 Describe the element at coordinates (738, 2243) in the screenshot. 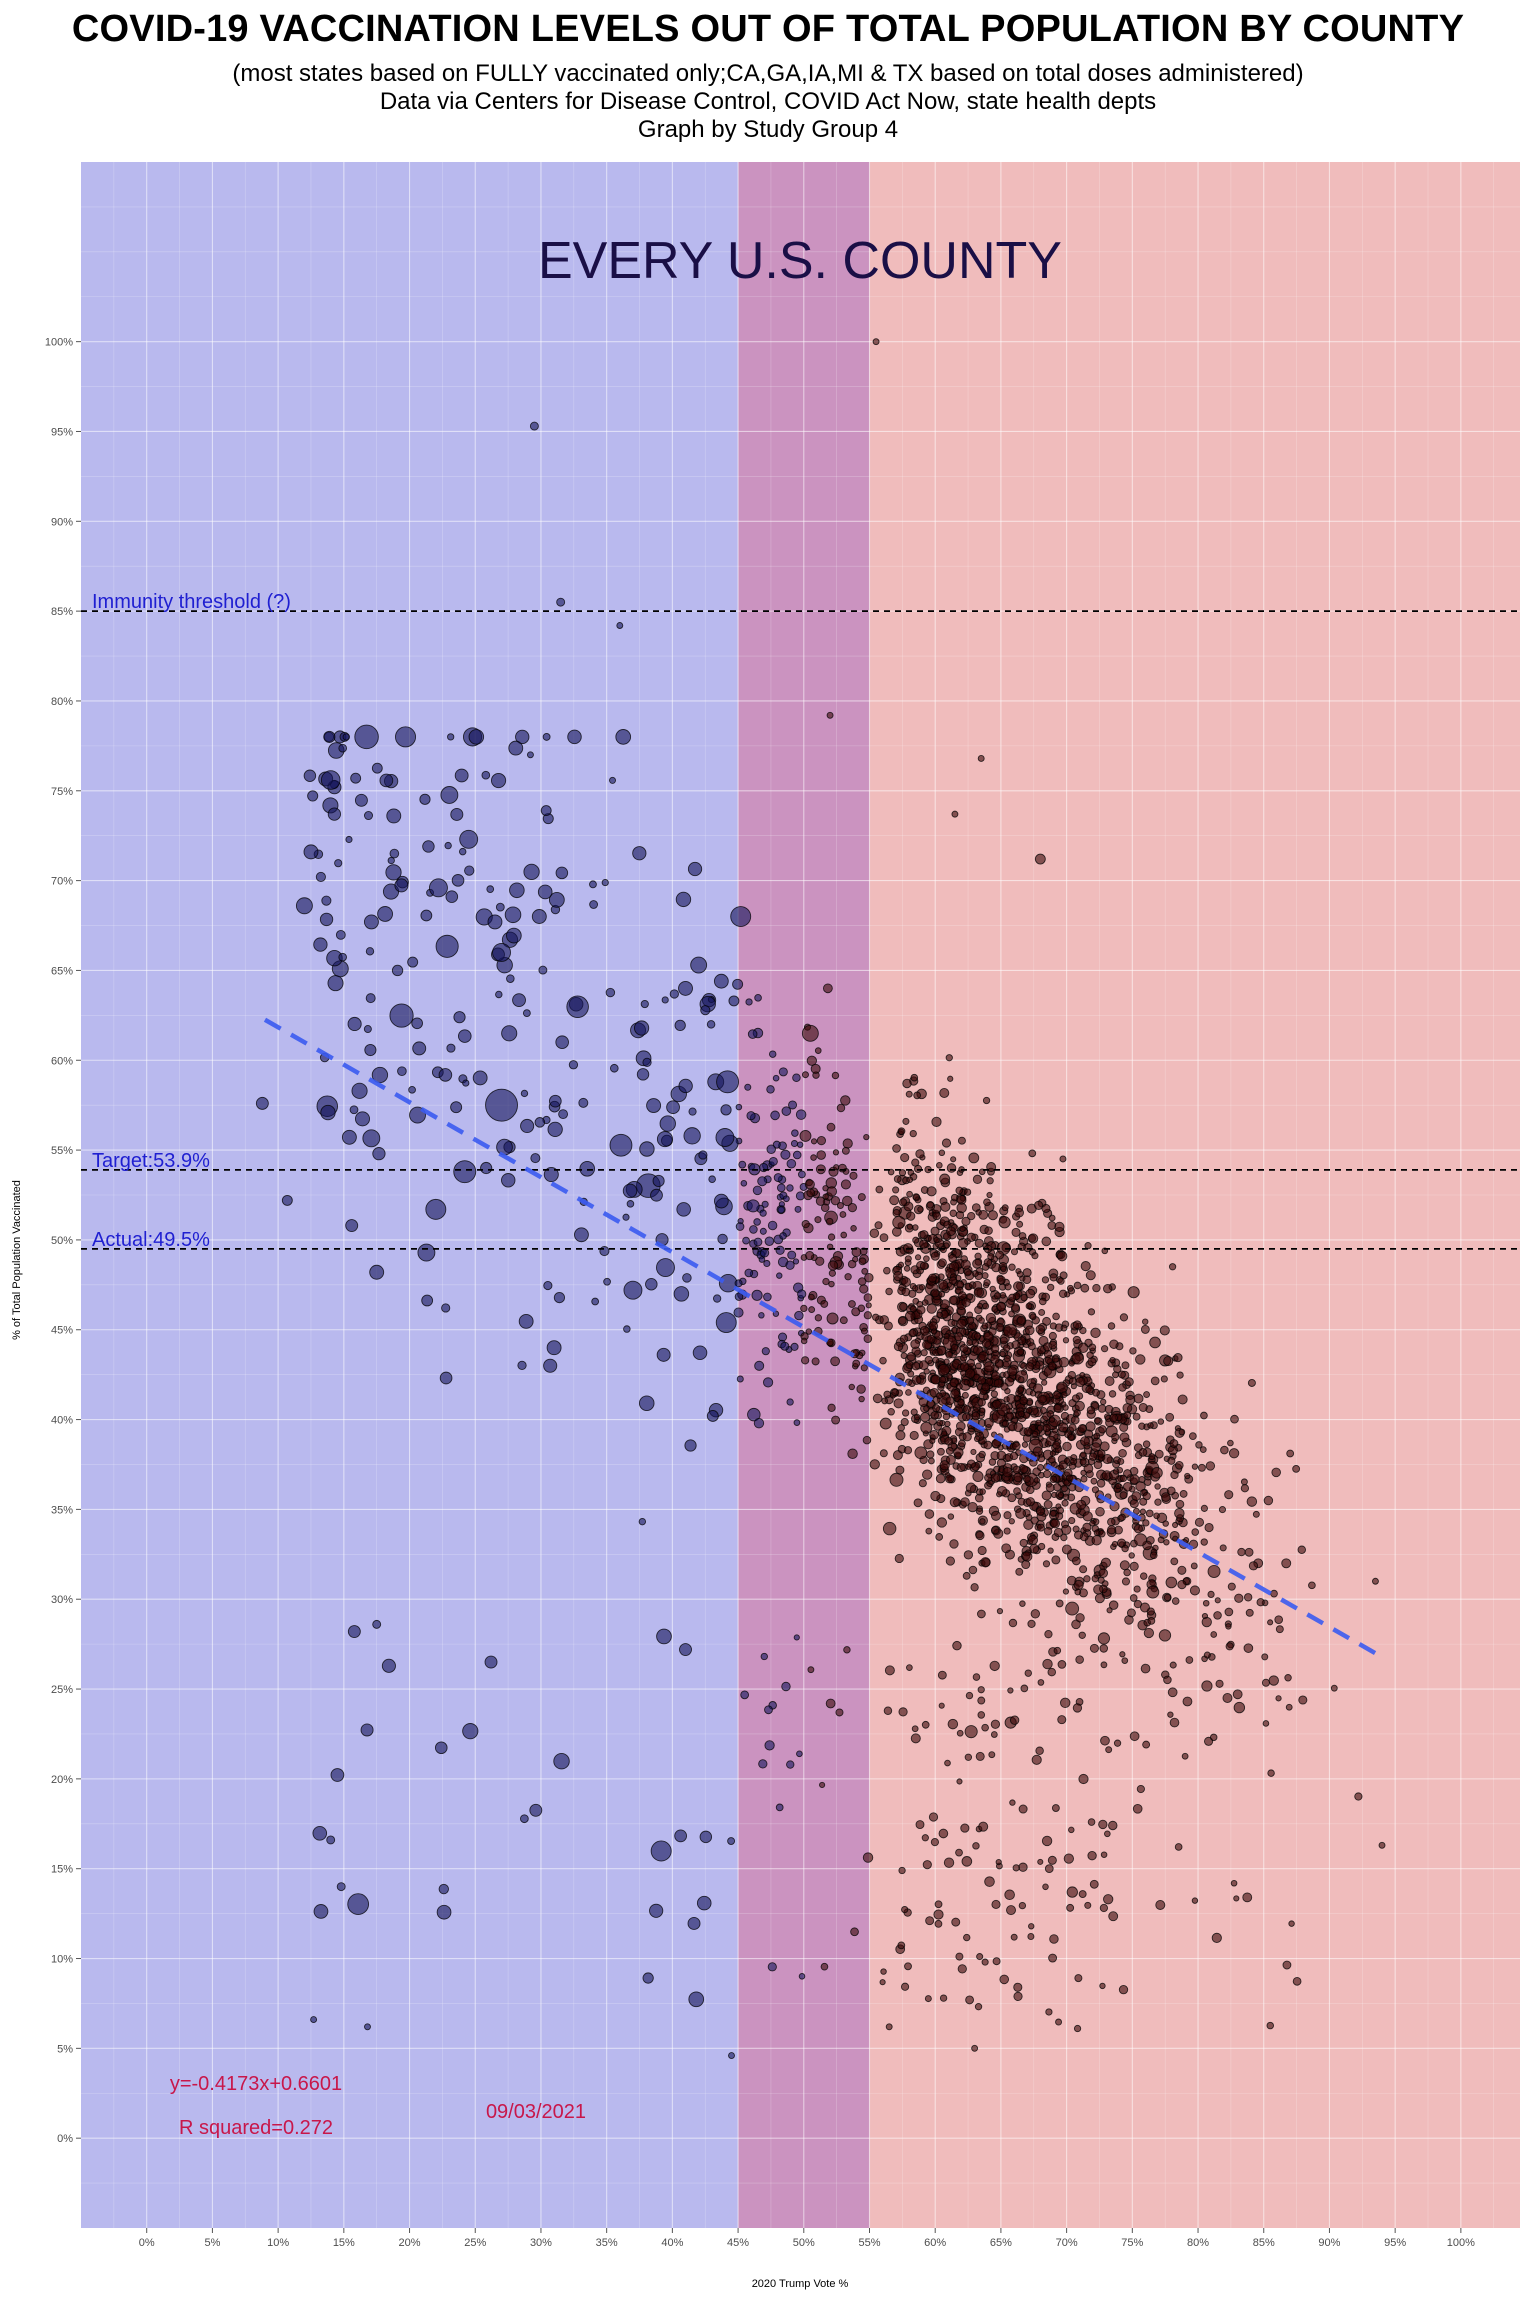

I see `x-tick-label: 45%` at that location.